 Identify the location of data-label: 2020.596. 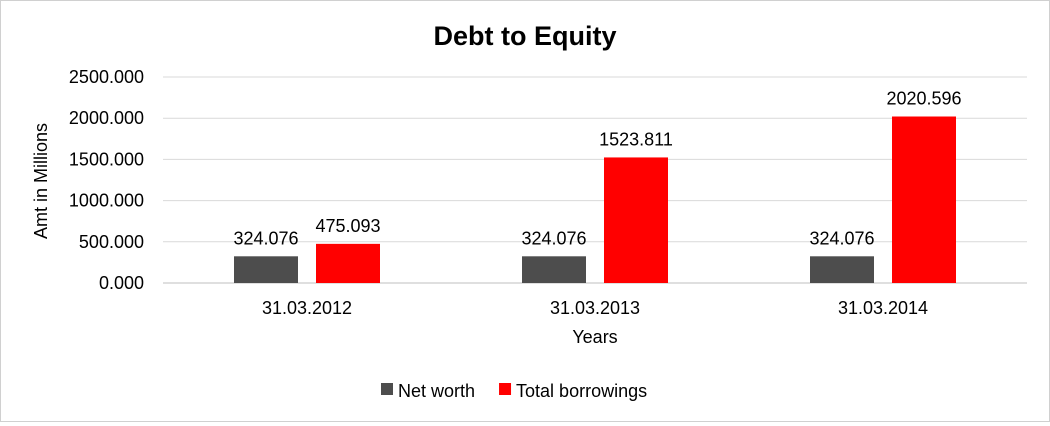
(923, 99).